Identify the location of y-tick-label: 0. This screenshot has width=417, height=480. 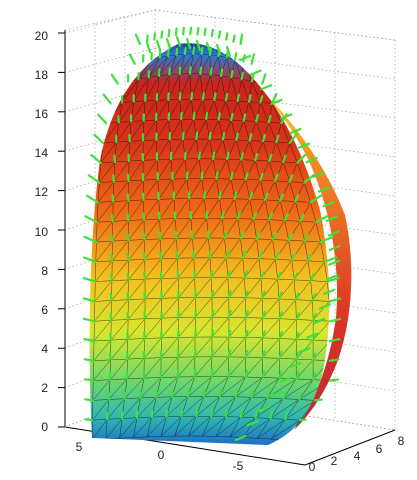
(312, 467).